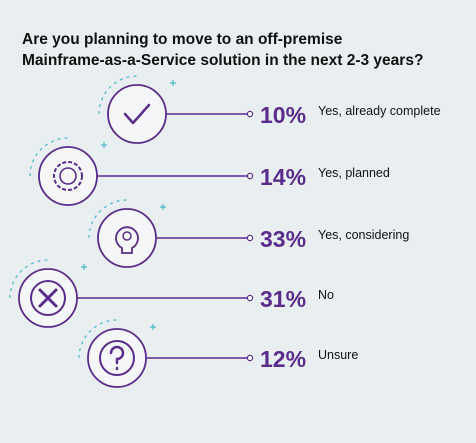 The height and width of the screenshot is (443, 476). I want to click on icon-bulb-gear, so click(127, 236).